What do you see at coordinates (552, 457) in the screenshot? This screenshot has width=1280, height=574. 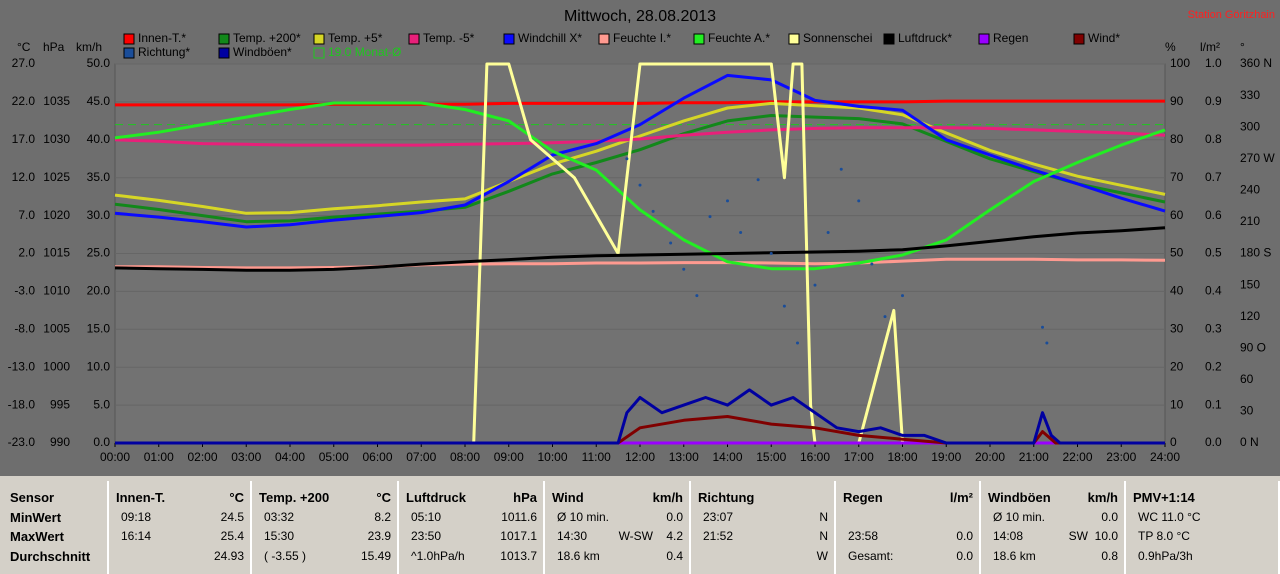 I see `x-tick-label: 10:00` at bounding box center [552, 457].